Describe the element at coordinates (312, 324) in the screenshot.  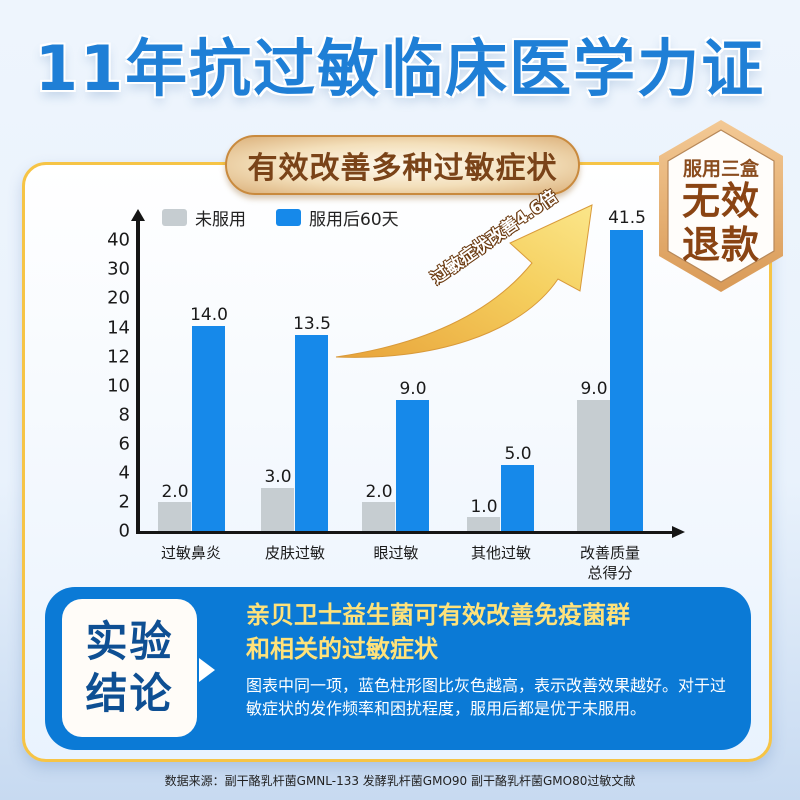
I see `value-label: 13.5` at that location.